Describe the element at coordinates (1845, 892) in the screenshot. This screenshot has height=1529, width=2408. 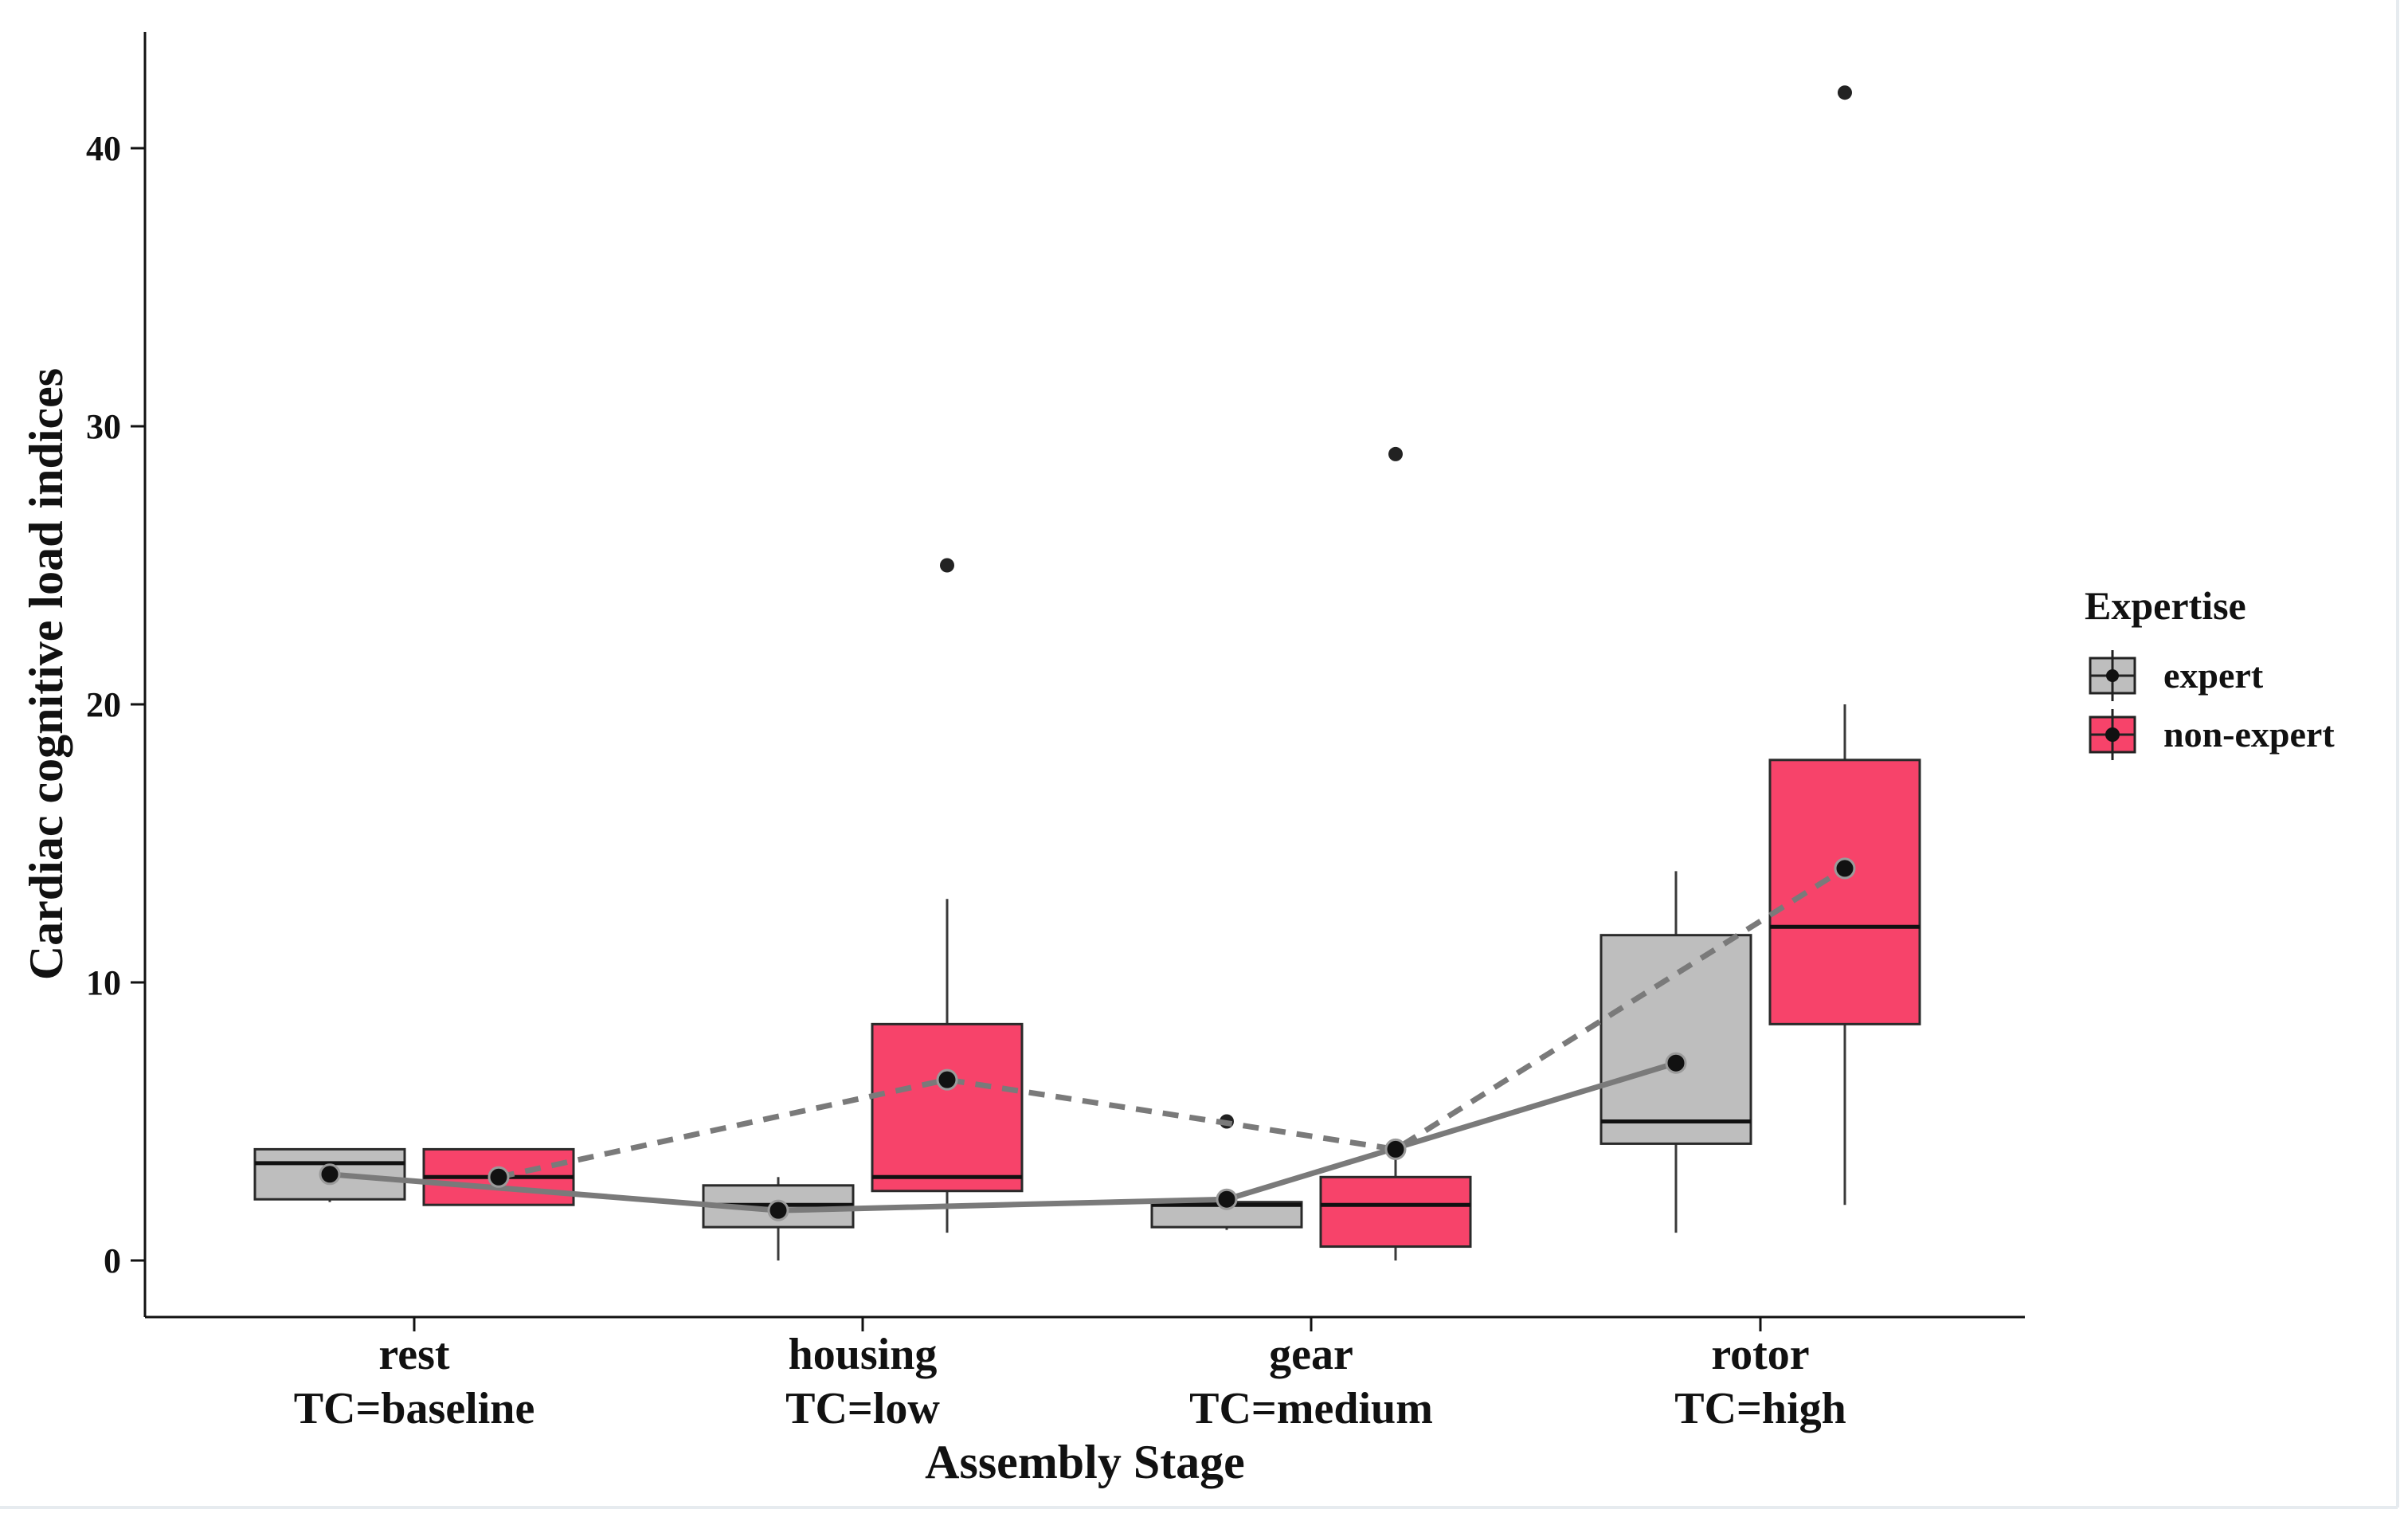
I see `box-non-expert-rotor` at that location.